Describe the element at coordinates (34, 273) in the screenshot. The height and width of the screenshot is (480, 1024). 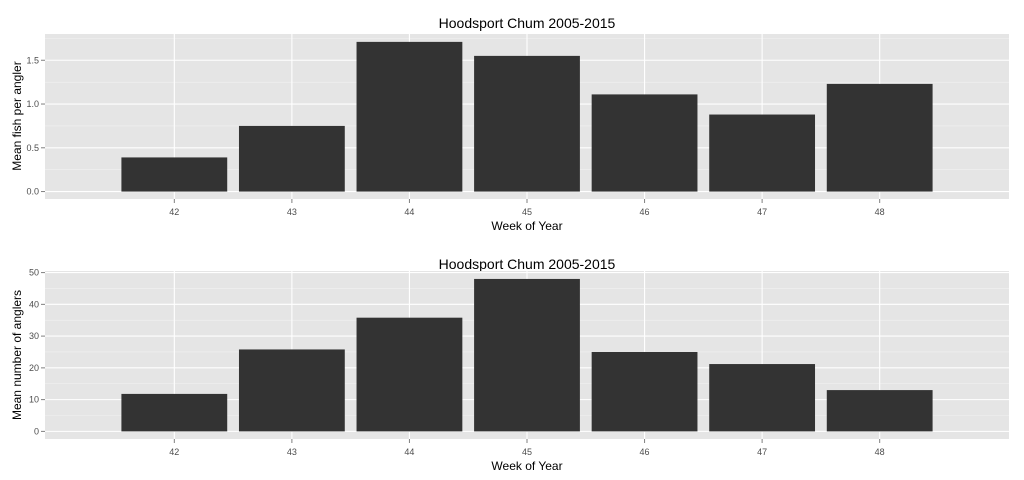
I see `y-tick-label: 50` at that location.